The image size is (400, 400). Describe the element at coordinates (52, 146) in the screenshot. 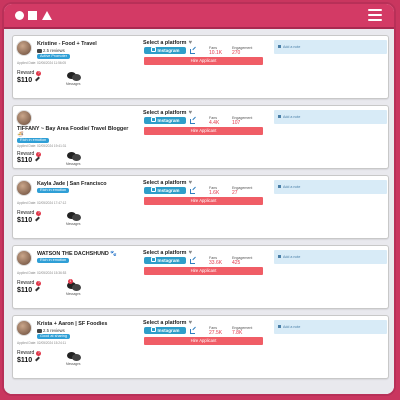

I see `applied-date-value: 02/05/2024 19:41:31` at that location.